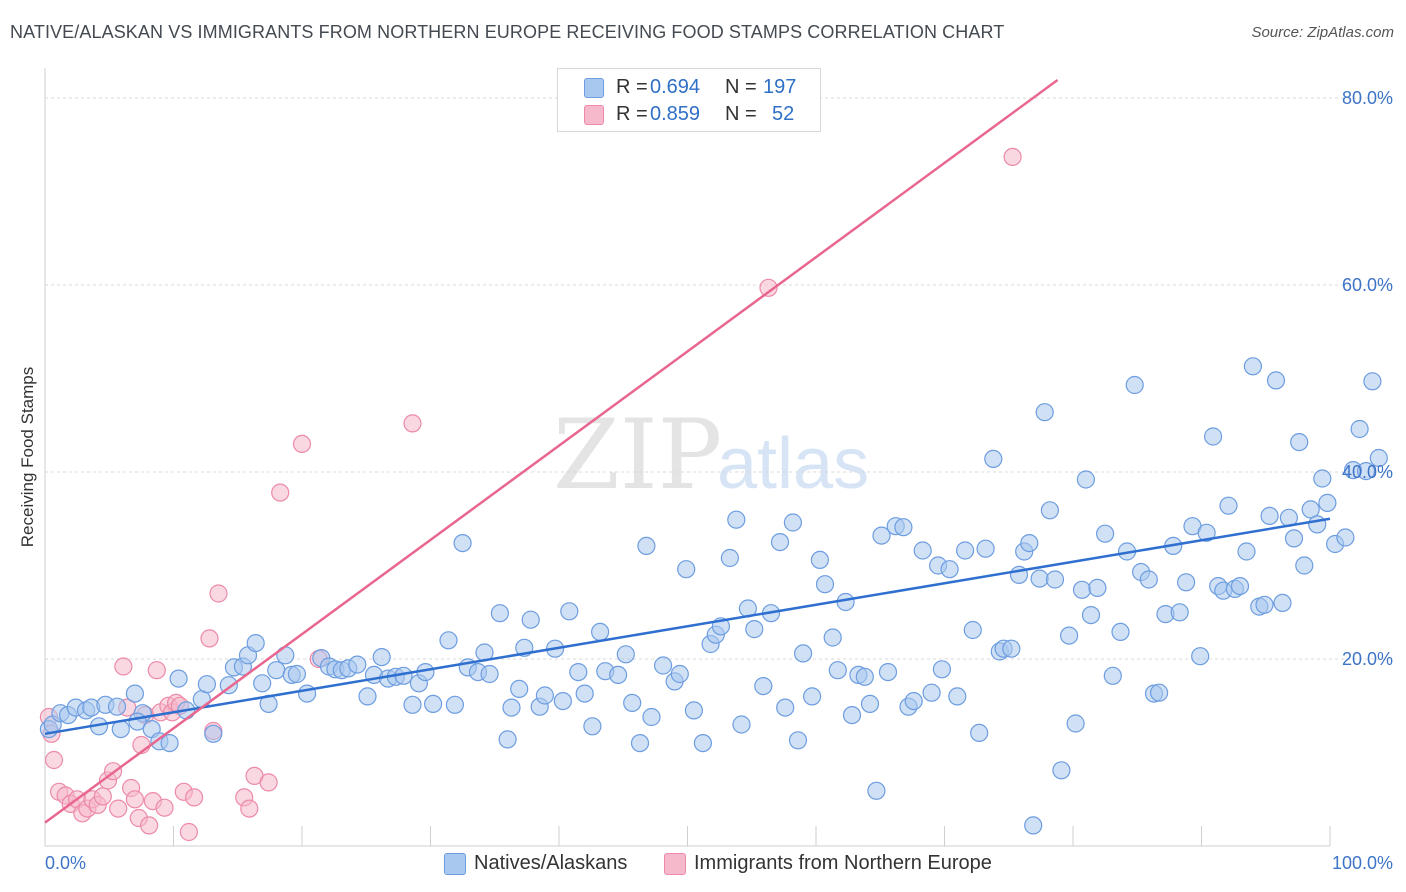  Describe the element at coordinates (594, 88) in the screenshot. I see `natives-swatch` at that location.